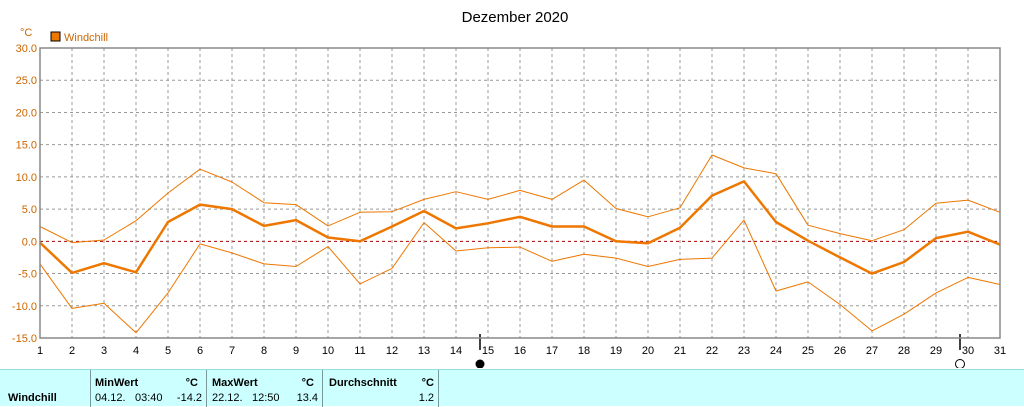 The height and width of the screenshot is (407, 1024). I want to click on x-tick-label: 4, so click(136, 351).